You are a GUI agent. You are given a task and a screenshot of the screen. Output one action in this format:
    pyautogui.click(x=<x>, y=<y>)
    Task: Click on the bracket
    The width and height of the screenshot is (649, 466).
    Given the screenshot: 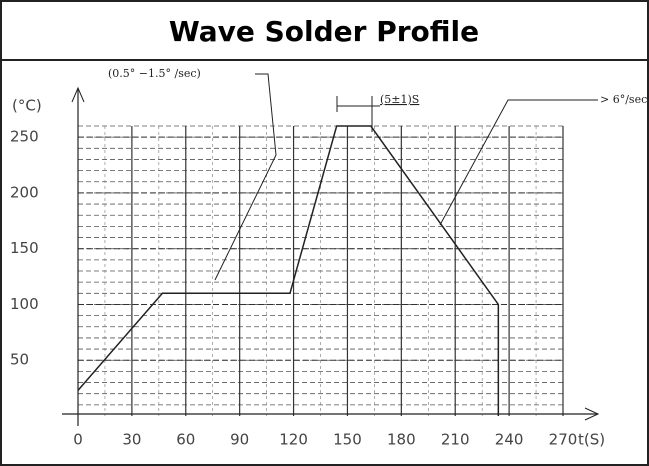 What is the action you would take?
    pyautogui.click(x=358, y=114)
    